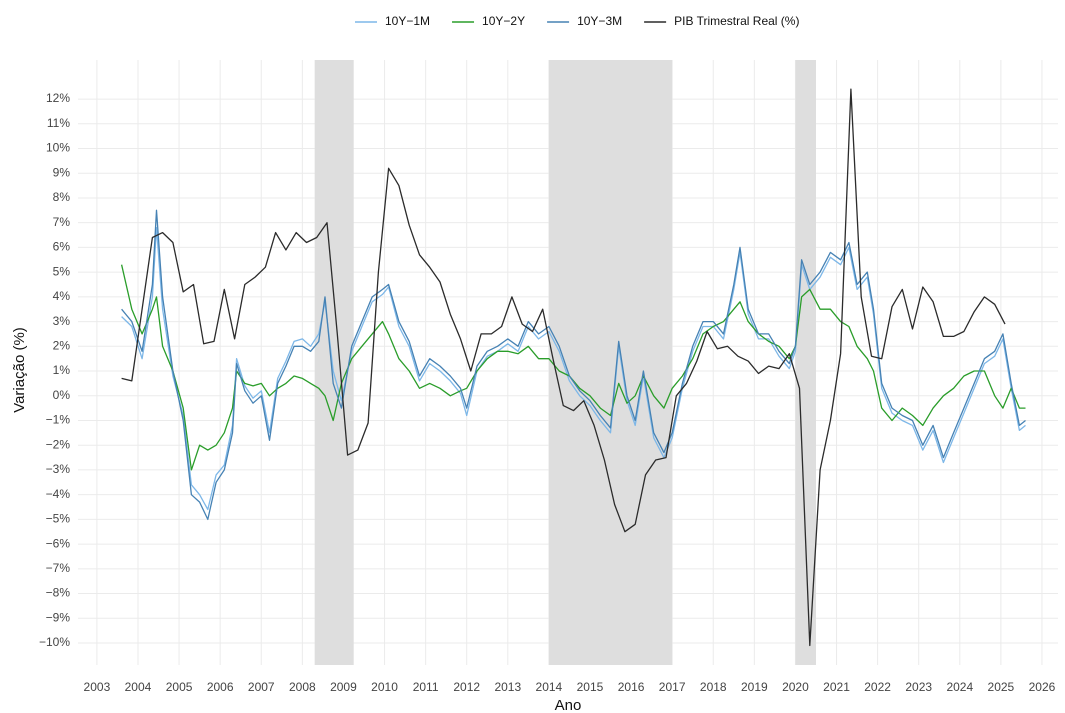 The image size is (1065, 713). What do you see at coordinates (1042, 687) in the screenshot?
I see `x-tick-label: 2026` at bounding box center [1042, 687].